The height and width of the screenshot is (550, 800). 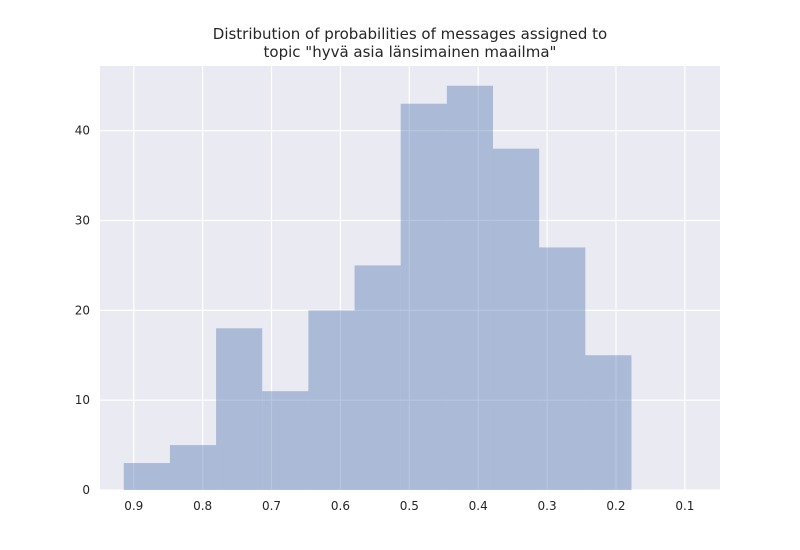 What do you see at coordinates (86, 490) in the screenshot?
I see `y-tick-label: 0` at bounding box center [86, 490].